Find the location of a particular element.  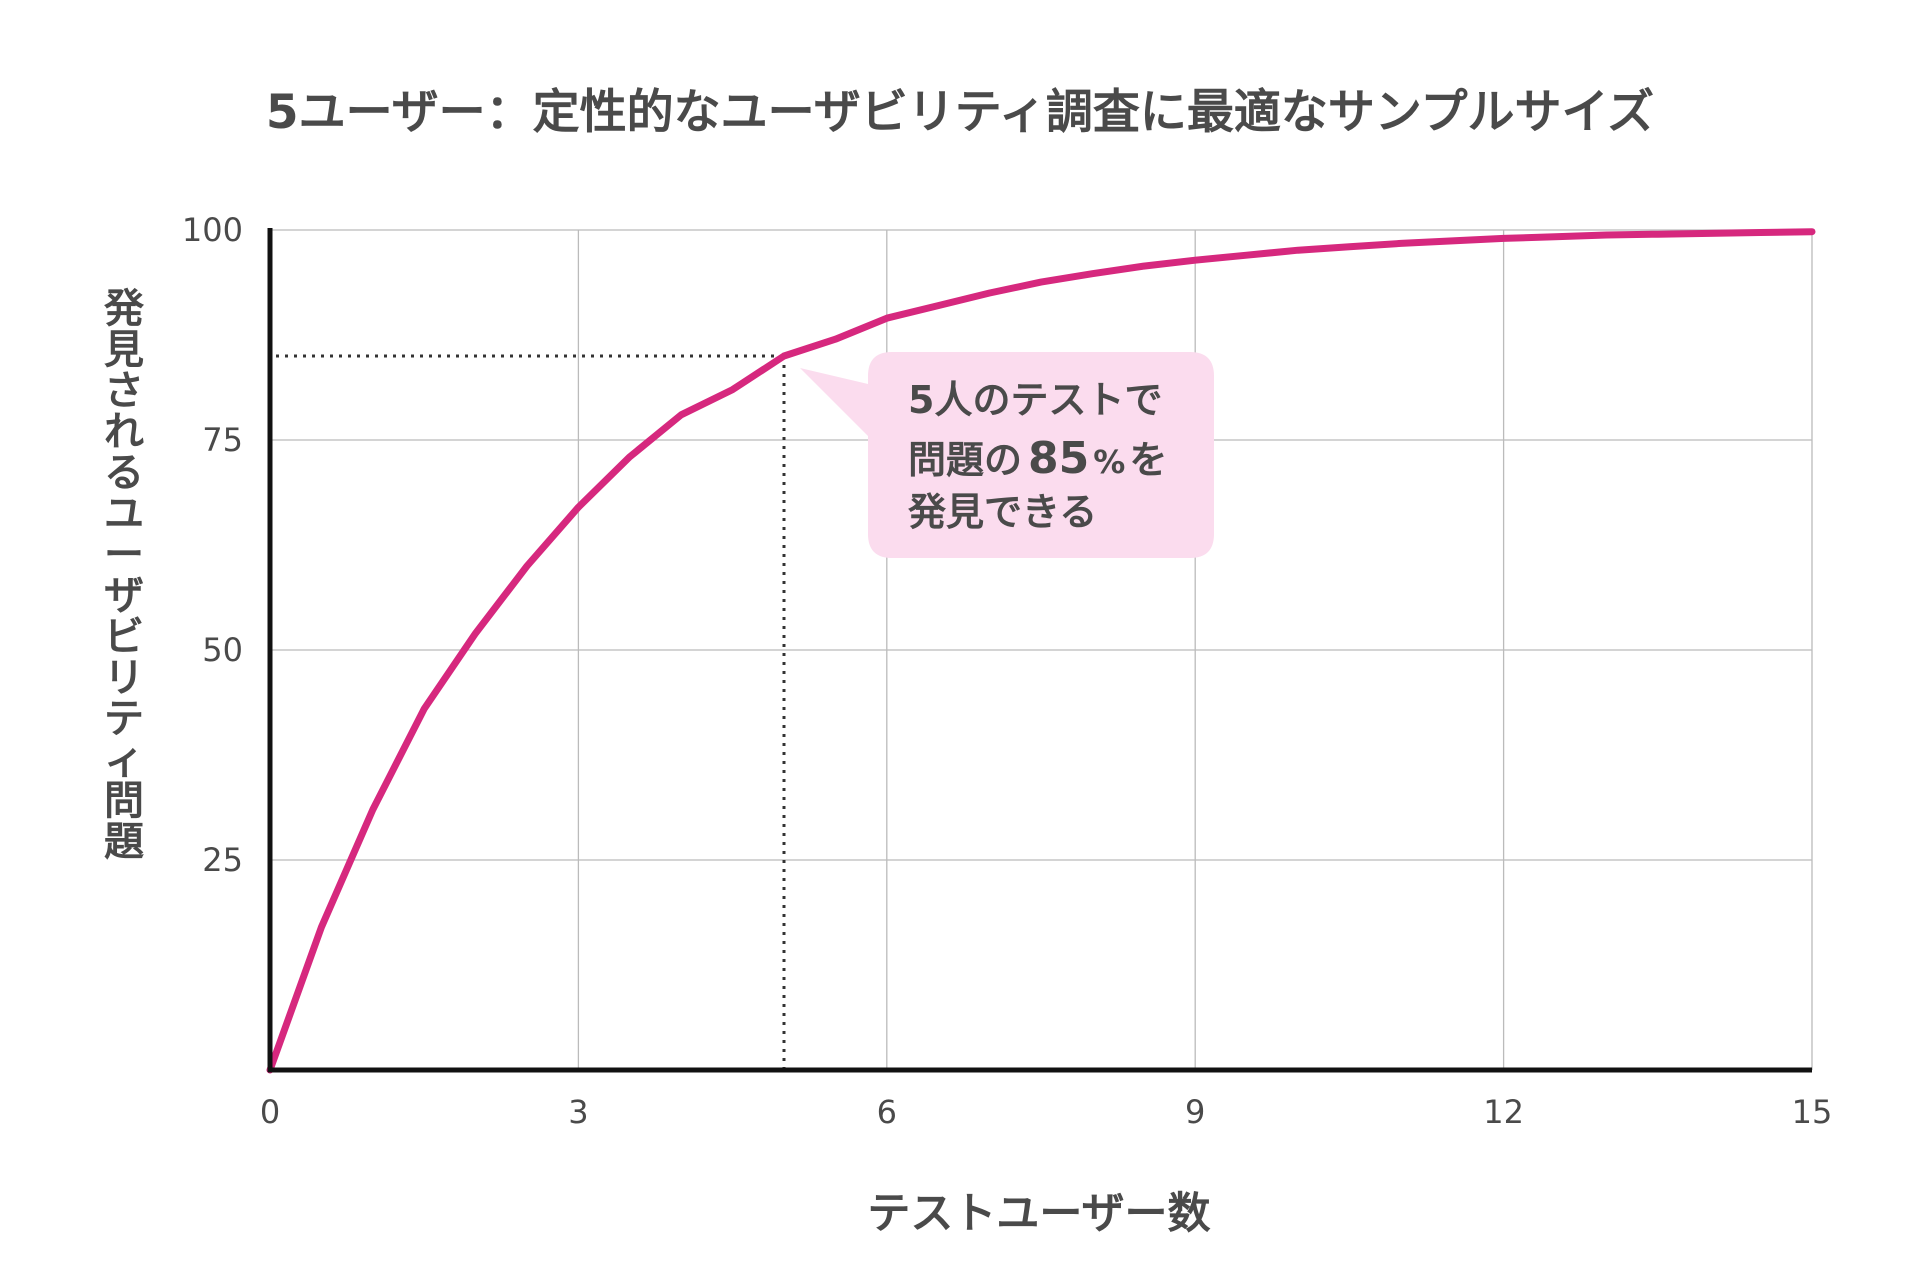

x-tick-label: 6 is located at coordinates (887, 1112).